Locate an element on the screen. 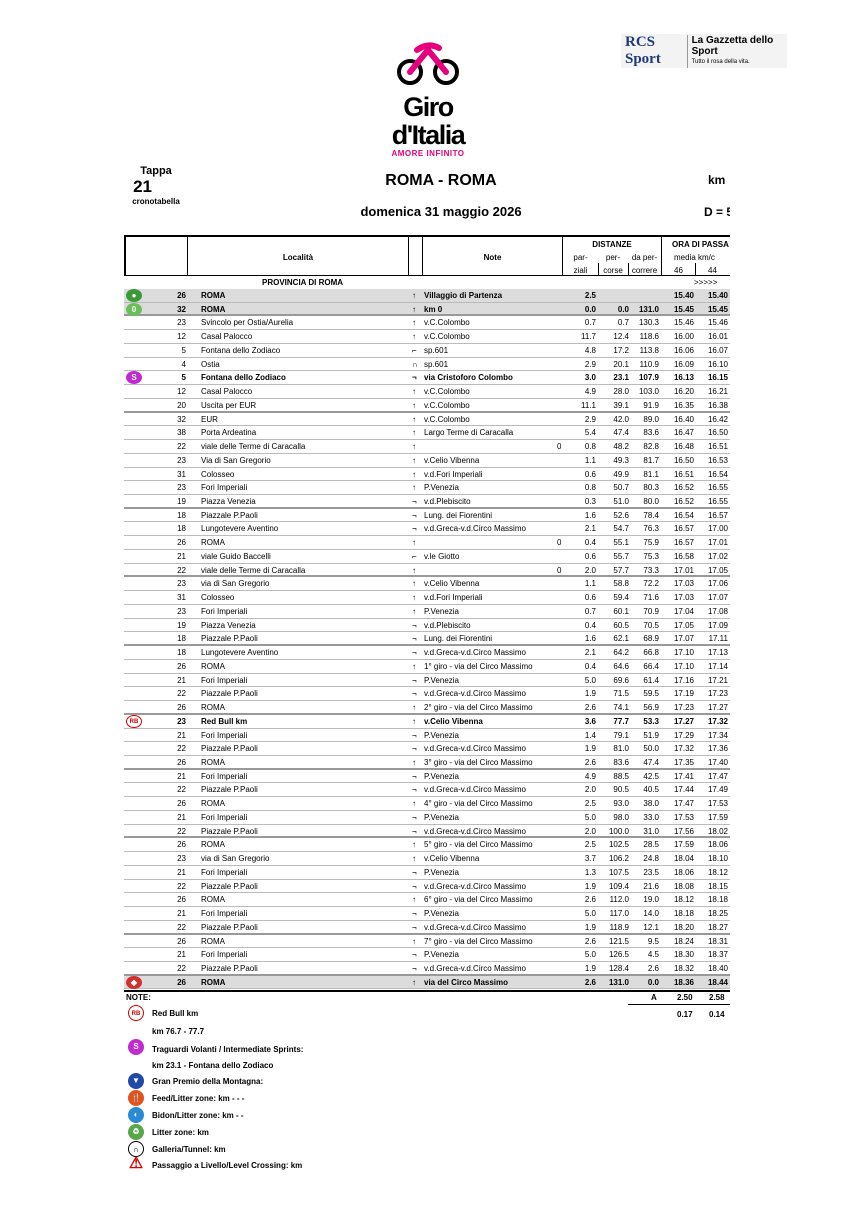 The width and height of the screenshot is (852, 1205). province-row: PROVINCIA DI ROMA >>>>> is located at coordinates (427, 283).